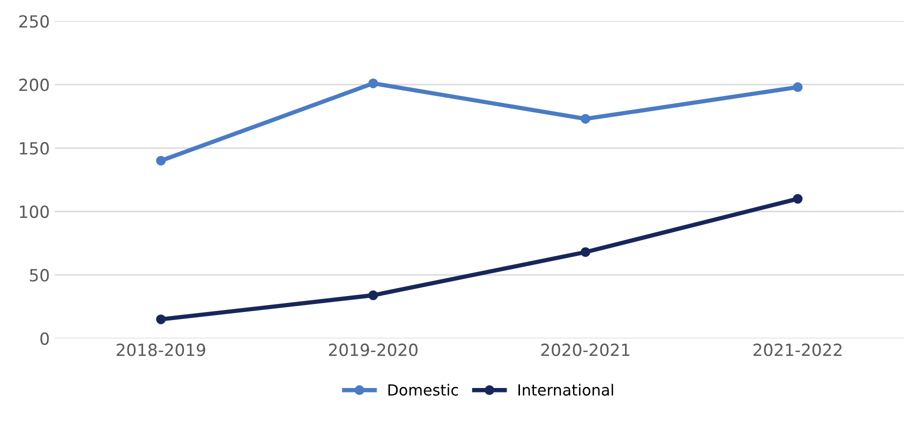  Describe the element at coordinates (44, 338) in the screenshot. I see `y-tick-label: 0` at that location.